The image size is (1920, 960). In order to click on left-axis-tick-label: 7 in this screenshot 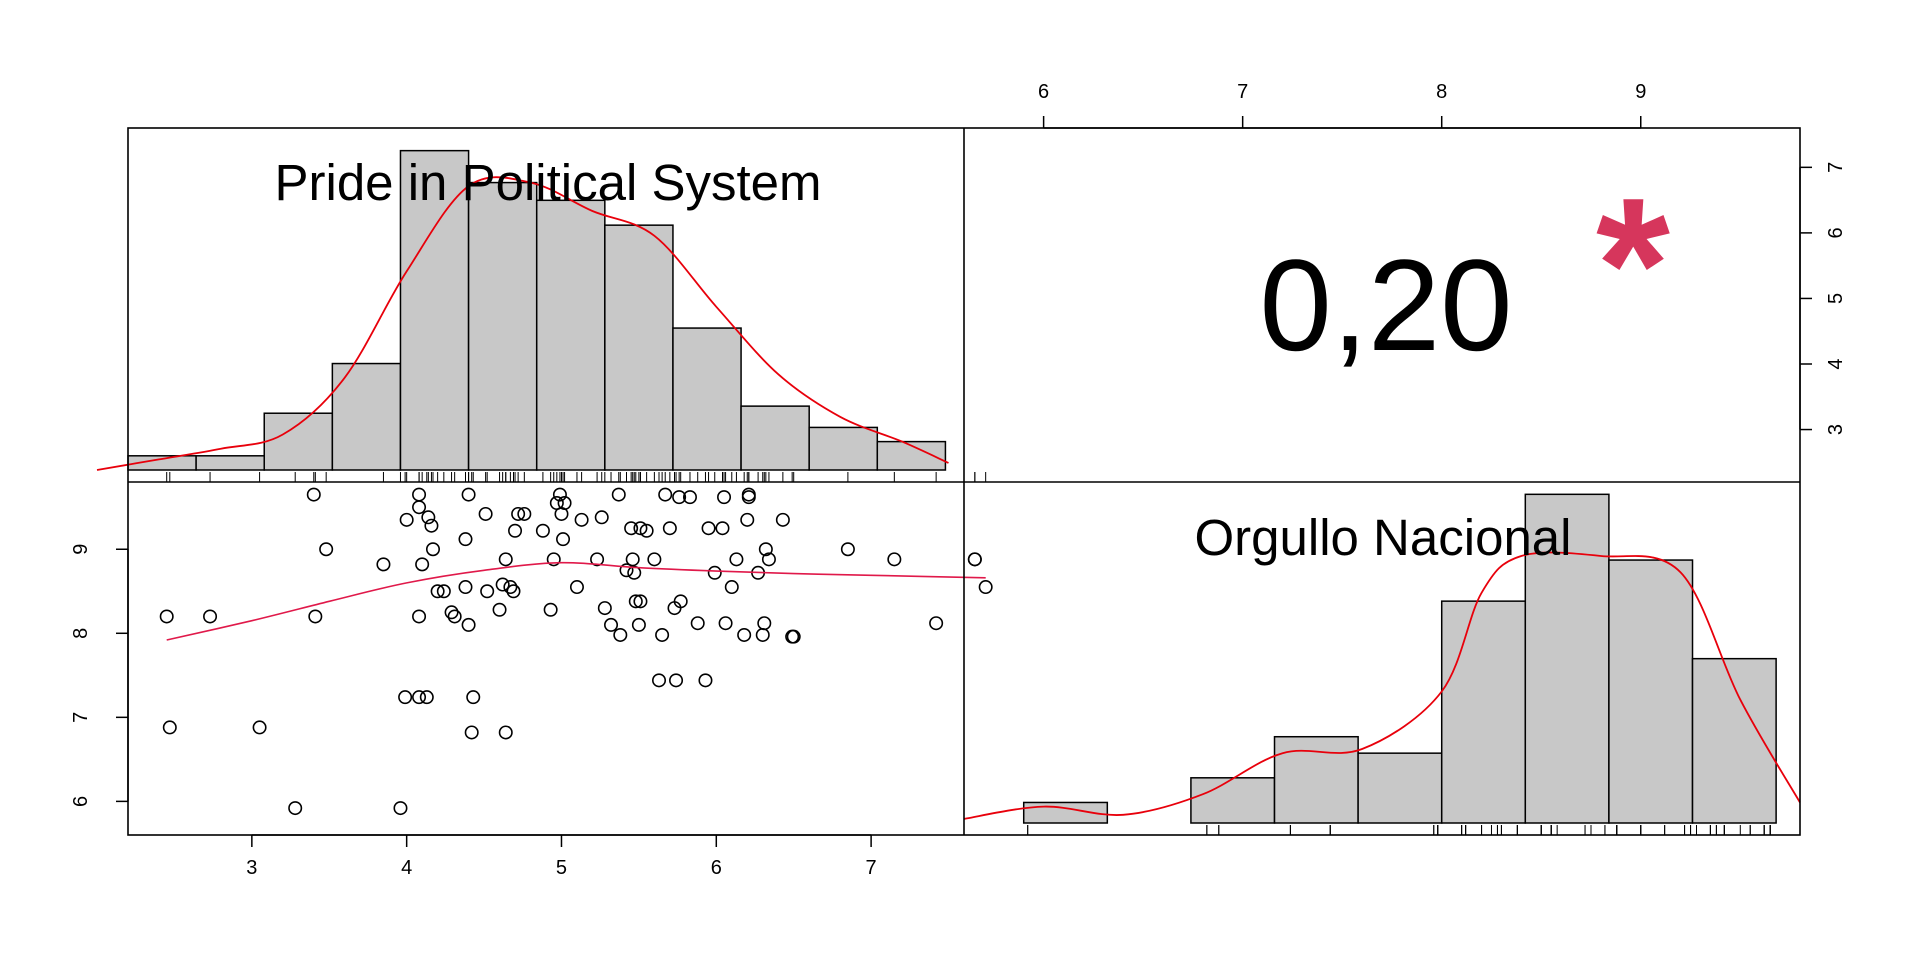, I will do `click(81, 717)`.